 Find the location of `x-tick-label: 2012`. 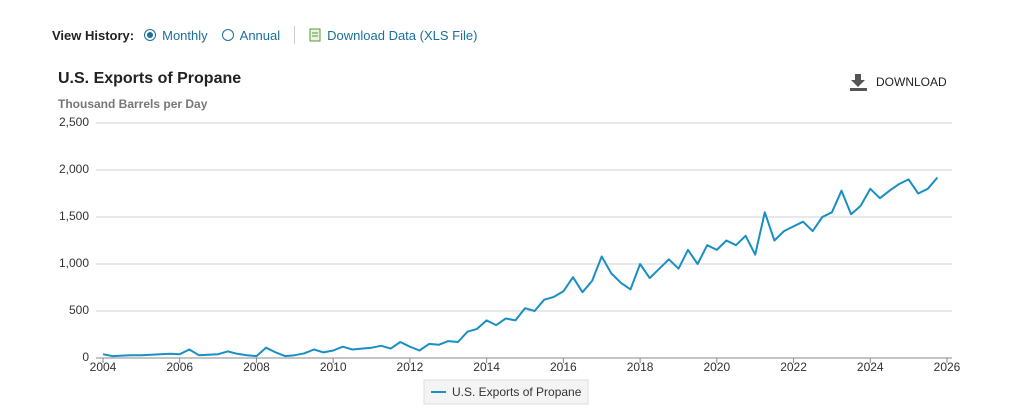

x-tick-label: 2012 is located at coordinates (410, 367).